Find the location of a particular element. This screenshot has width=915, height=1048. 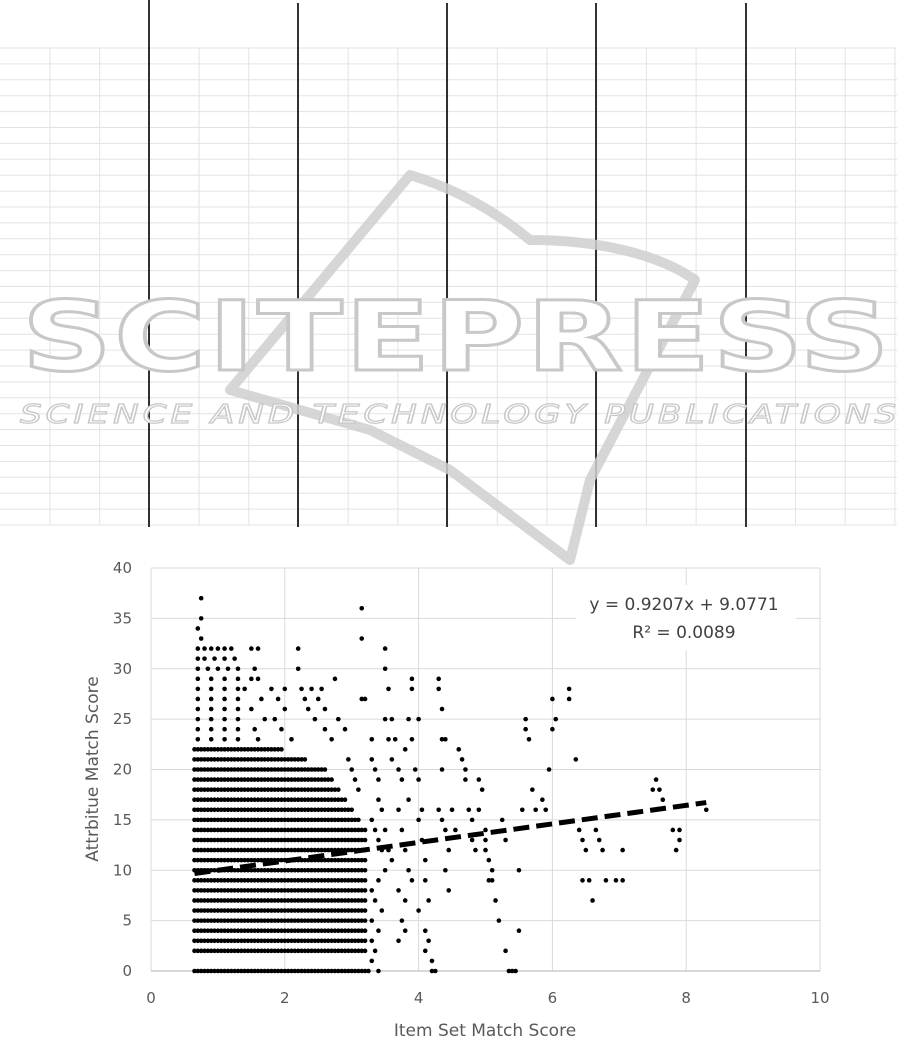

x-tick-label: 0 is located at coordinates (151, 998).